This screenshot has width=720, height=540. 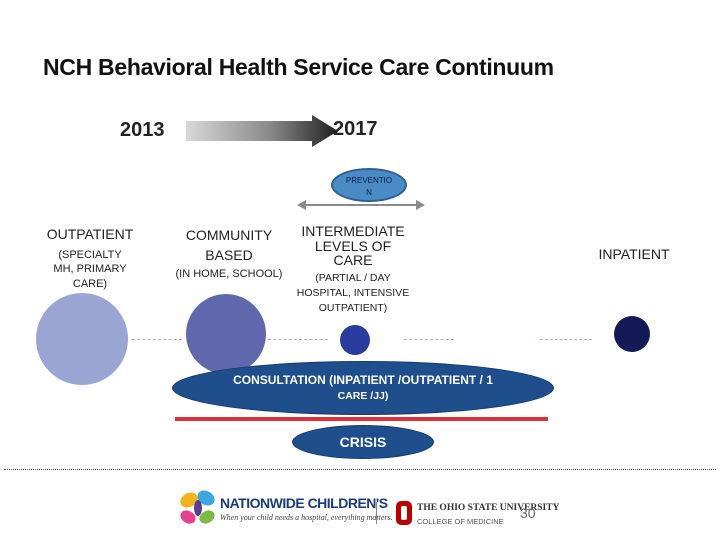 What do you see at coordinates (229, 235) in the screenshot?
I see `community-title-line1: COMMUNITY` at bounding box center [229, 235].